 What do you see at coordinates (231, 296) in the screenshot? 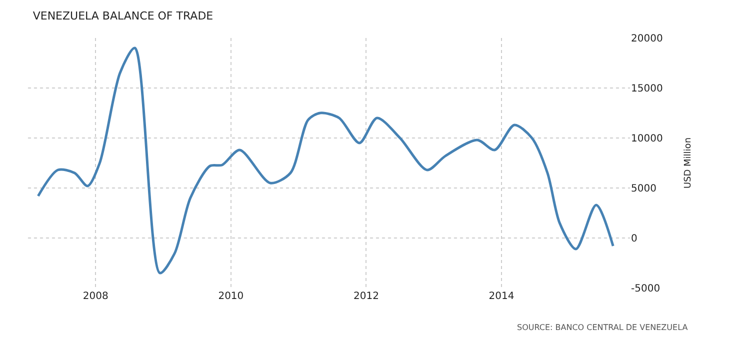
I see `x-tick-label: 2010` at bounding box center [231, 296].